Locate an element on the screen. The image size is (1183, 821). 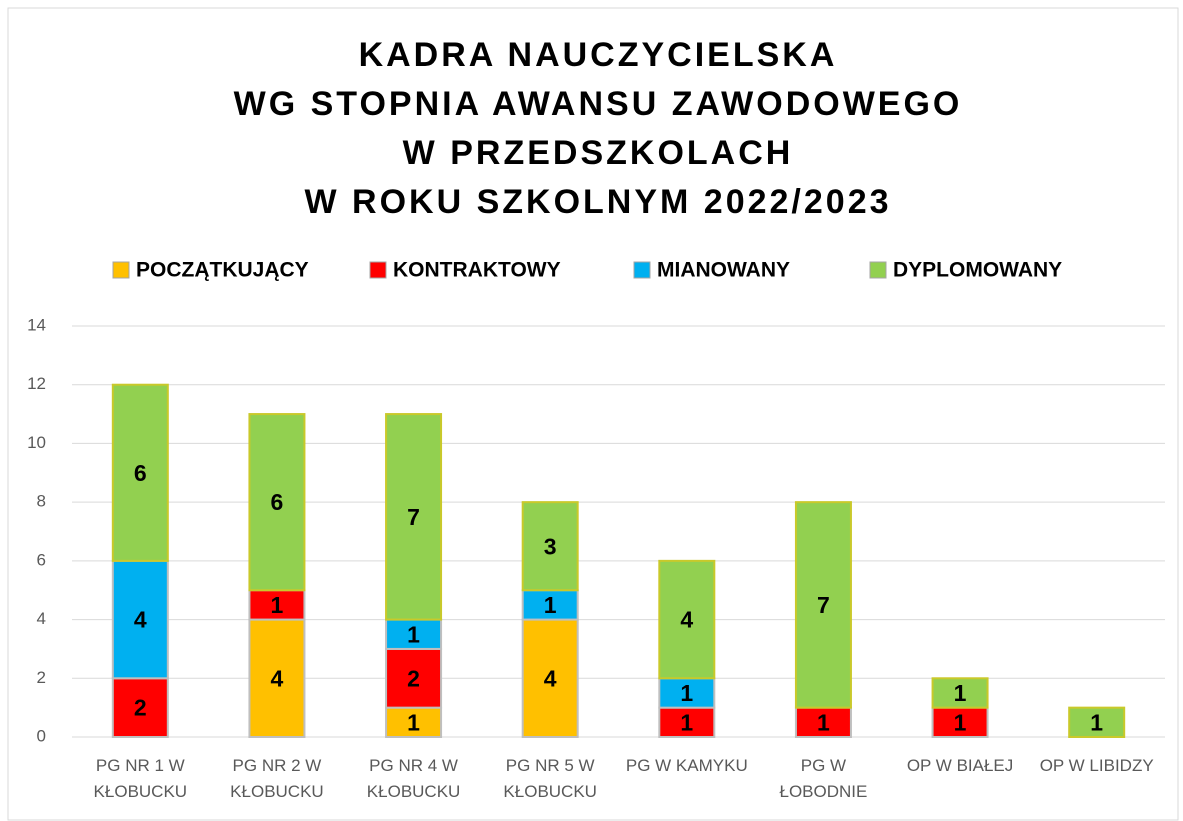
y-tick-label: 14 is located at coordinates (36, 324).